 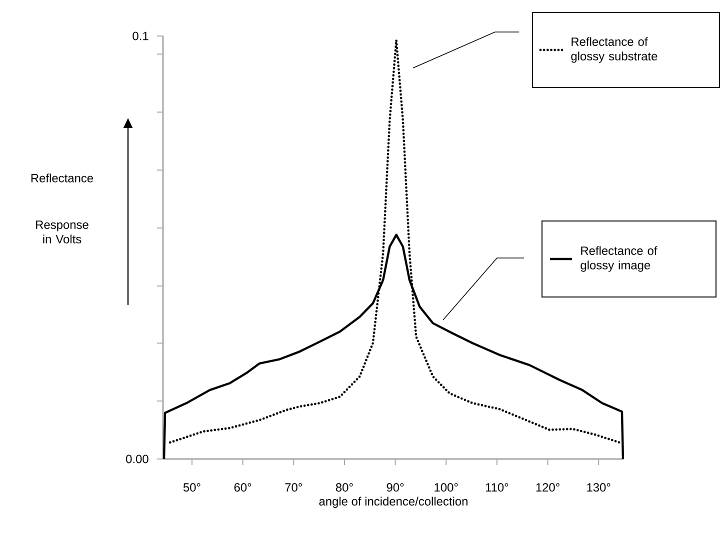 I want to click on legend-label: Reflectance of glossy substrate, so click(x=614, y=50).